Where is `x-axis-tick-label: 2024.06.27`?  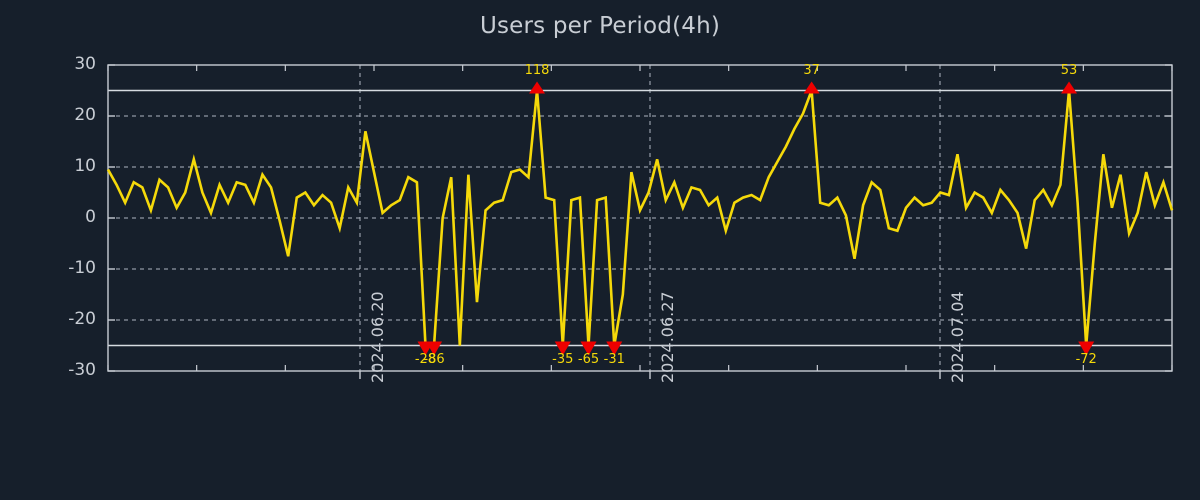
x-axis-tick-label: 2024.06.27 is located at coordinates (667, 337).